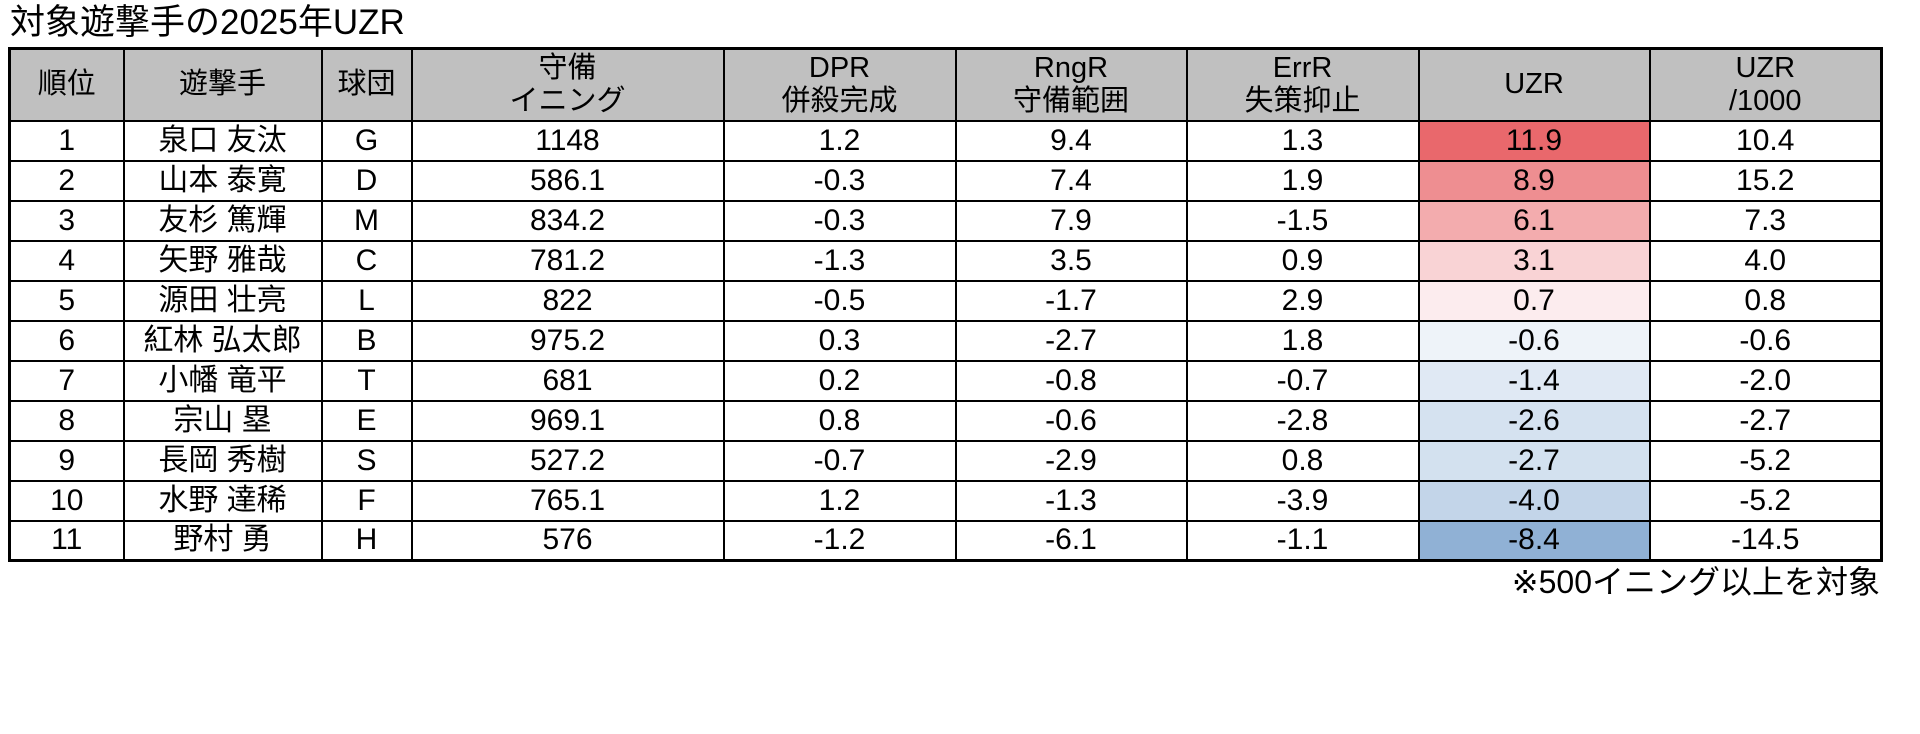 The width and height of the screenshot is (1920, 734). I want to click on cell-innings: 834.2, so click(567, 220).